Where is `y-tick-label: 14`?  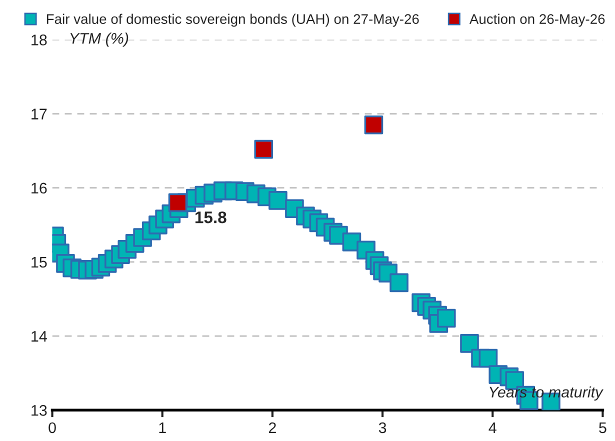 y-tick-label: 14 is located at coordinates (39, 336).